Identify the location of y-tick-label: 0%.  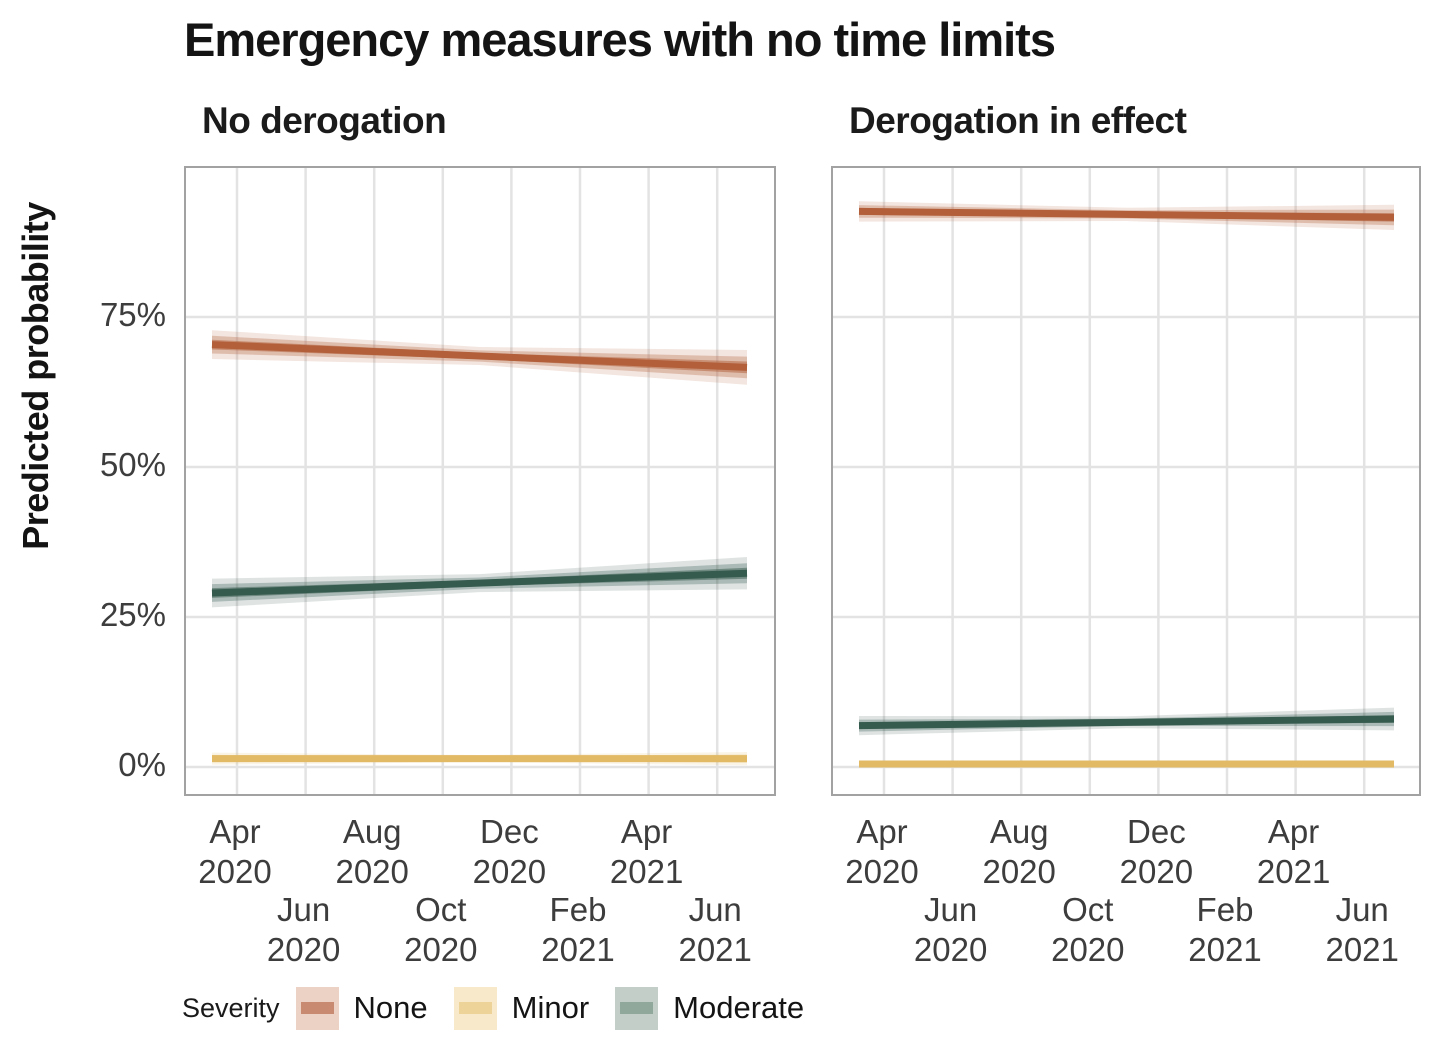
(142, 764).